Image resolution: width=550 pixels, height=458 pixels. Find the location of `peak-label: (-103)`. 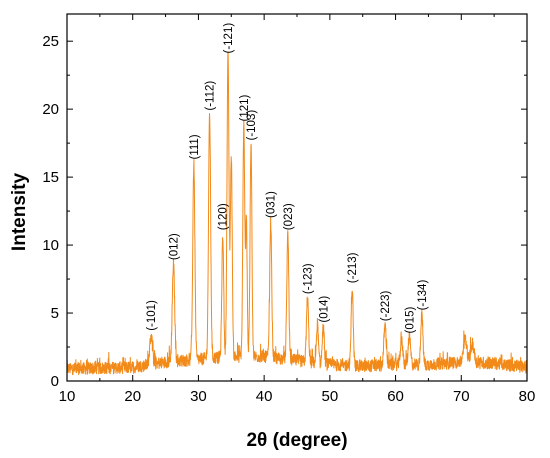

peak-label: (-103) is located at coordinates (252, 125).